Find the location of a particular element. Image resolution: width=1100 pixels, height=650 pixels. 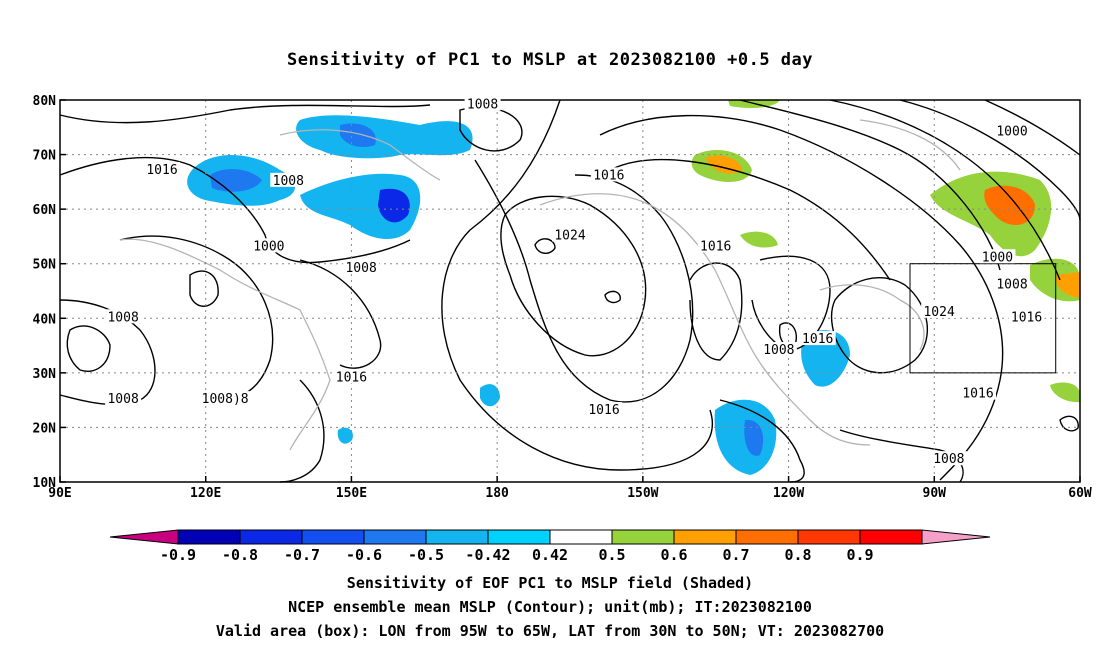

pos-blob-alaska-core is located at coordinates (723, 164).